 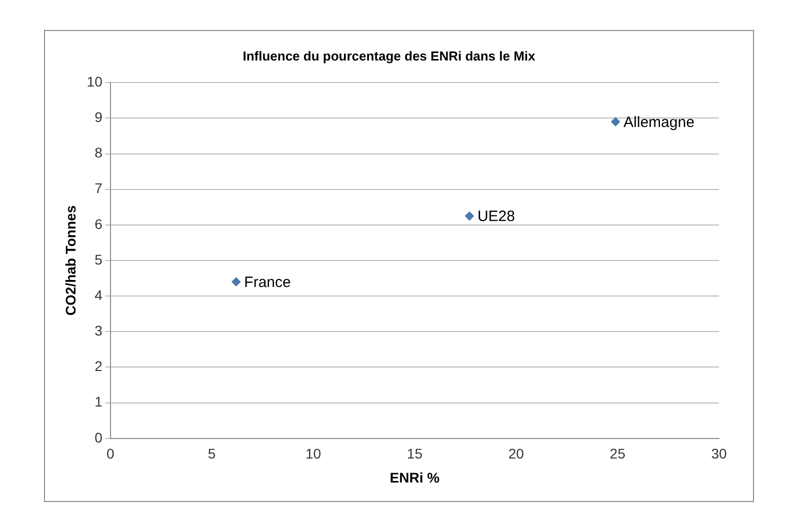 I want to click on y-tick-label: 3, so click(x=98, y=330).